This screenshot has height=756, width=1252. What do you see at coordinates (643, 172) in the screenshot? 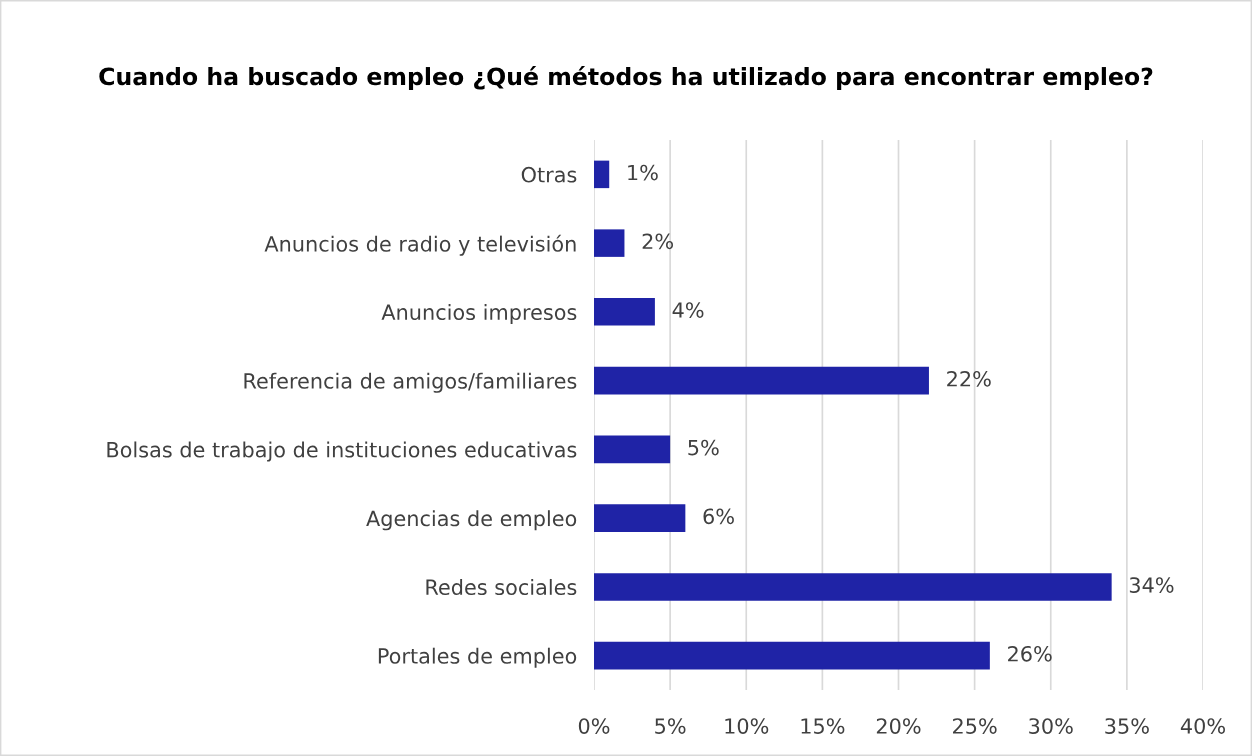
I see `data-label: 1%` at bounding box center [643, 172].